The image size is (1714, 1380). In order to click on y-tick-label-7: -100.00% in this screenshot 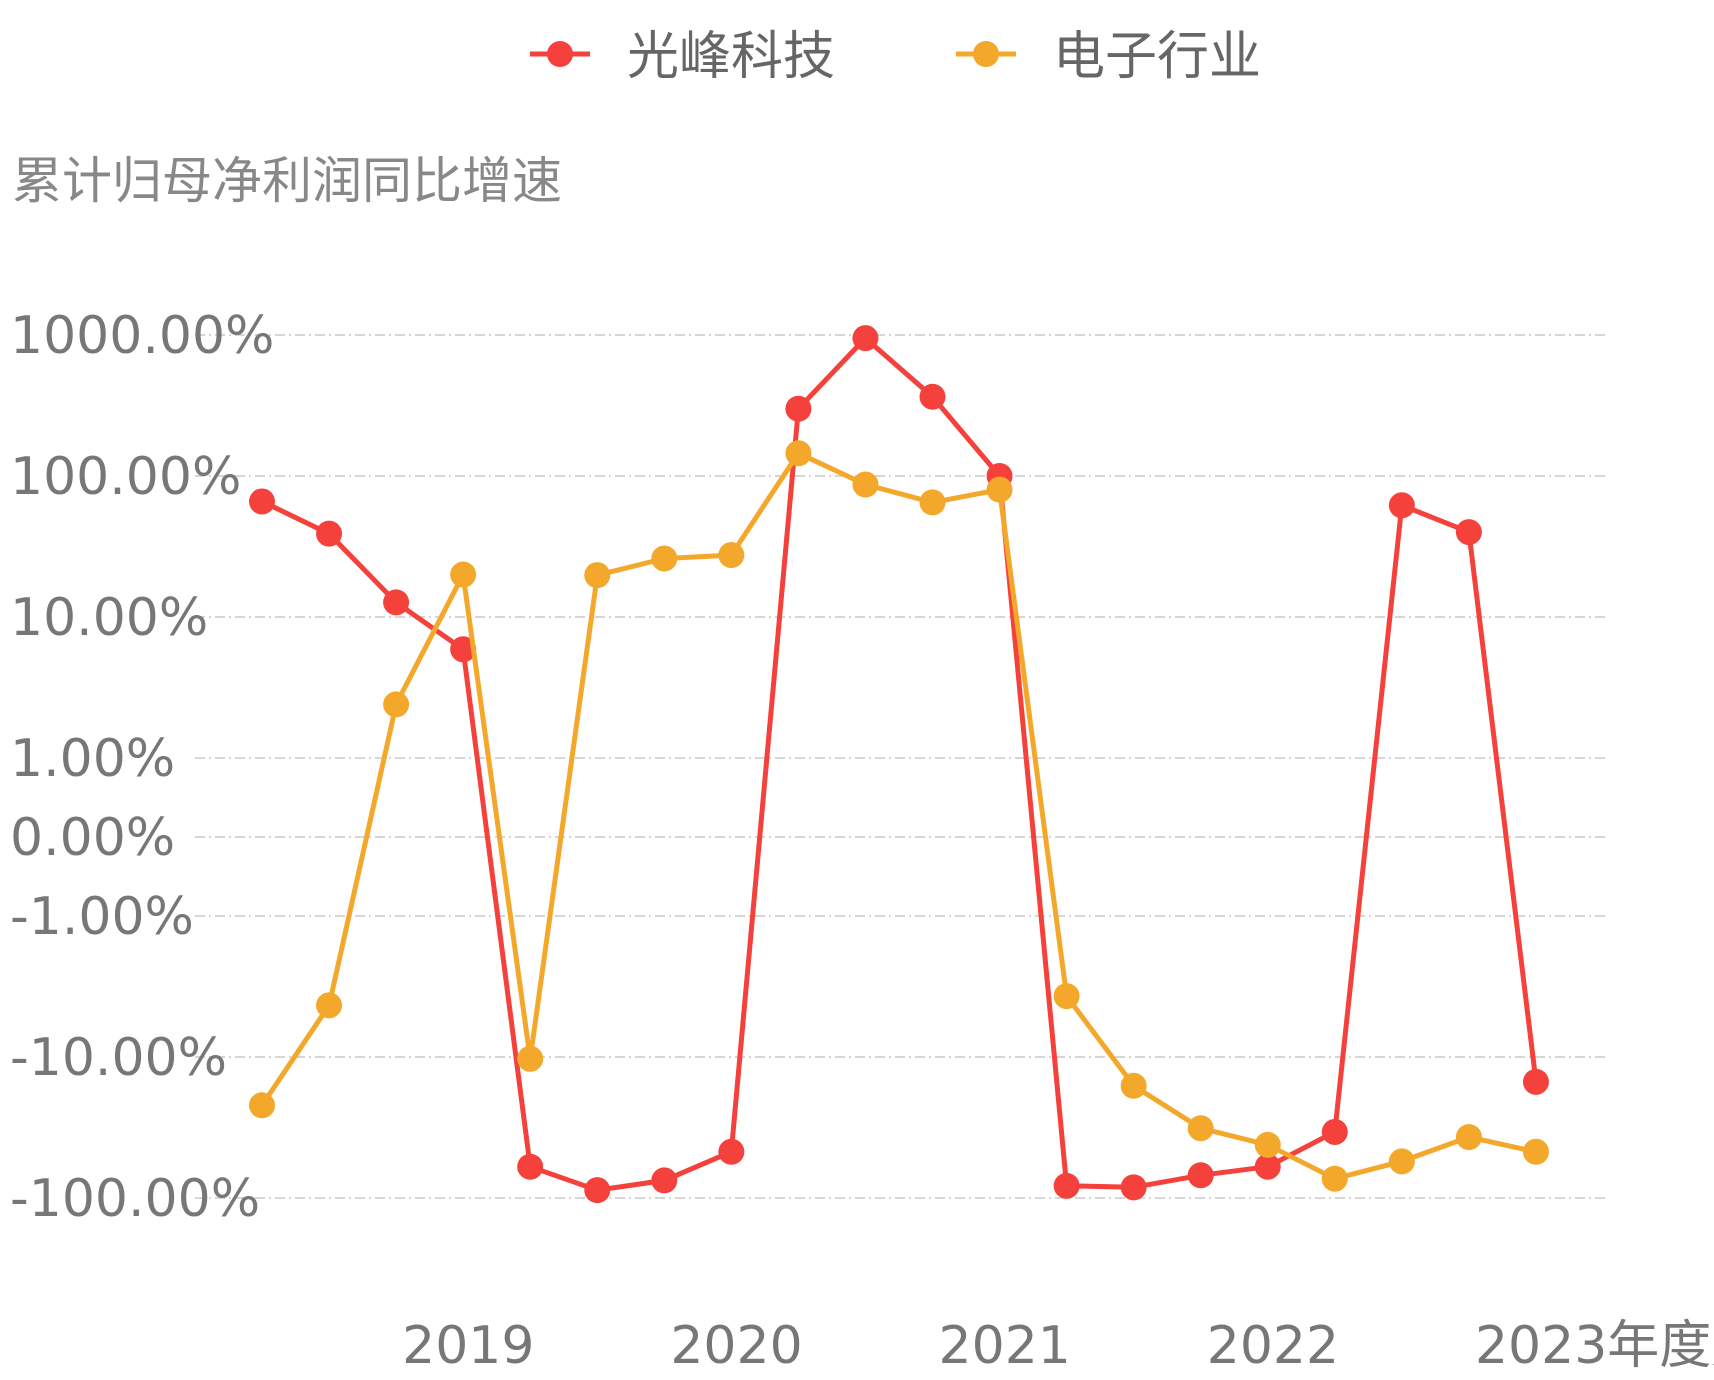, I will do `click(135, 1199)`.